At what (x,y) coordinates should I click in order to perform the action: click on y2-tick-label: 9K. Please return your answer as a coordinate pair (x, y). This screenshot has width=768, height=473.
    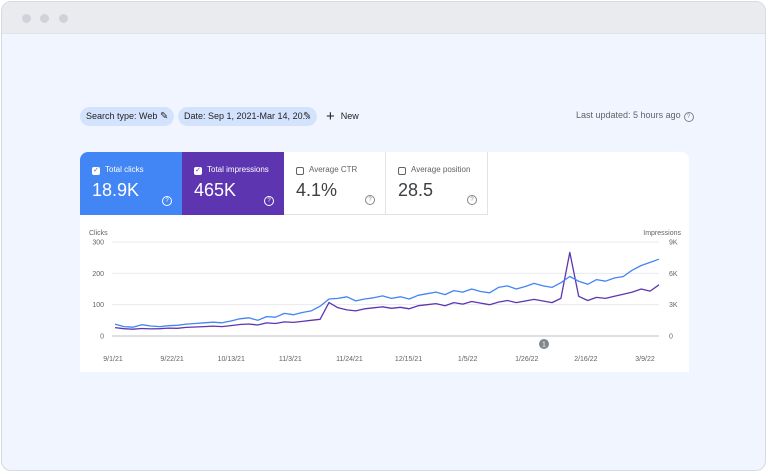
    Looking at the image, I should click on (673, 243).